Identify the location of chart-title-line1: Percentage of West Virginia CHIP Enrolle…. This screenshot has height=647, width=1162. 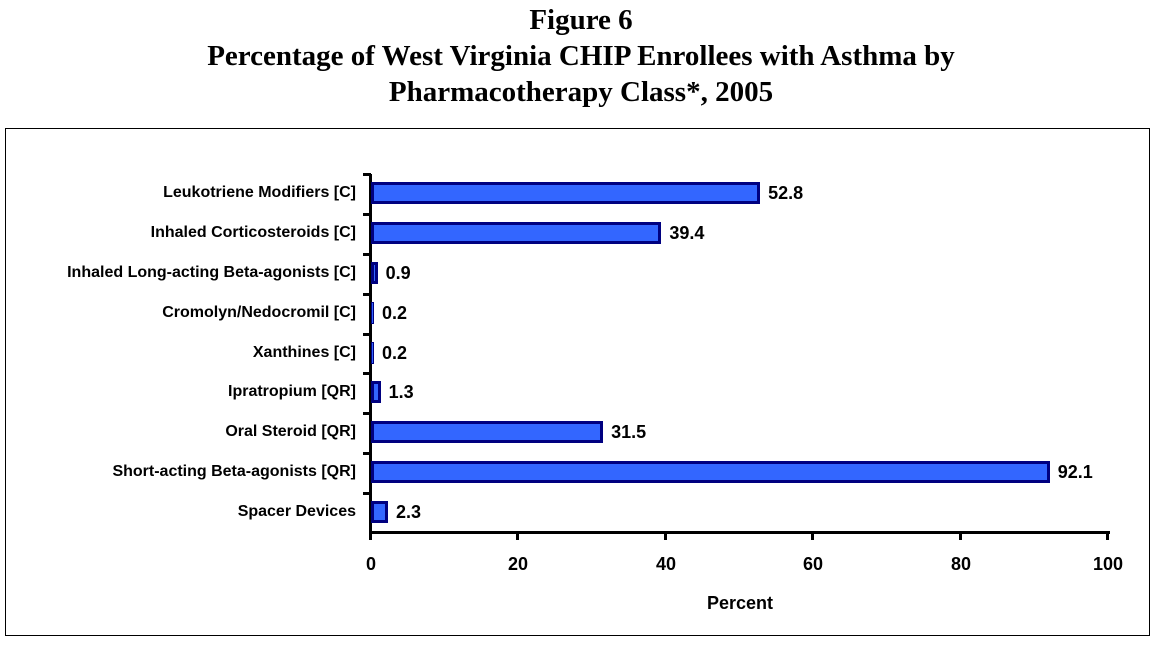
(581, 56).